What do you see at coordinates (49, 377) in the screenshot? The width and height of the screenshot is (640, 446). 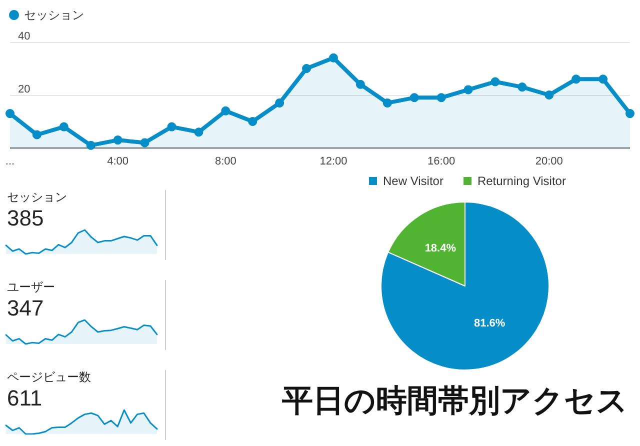 I see `chart-title: ページビュー数` at bounding box center [49, 377].